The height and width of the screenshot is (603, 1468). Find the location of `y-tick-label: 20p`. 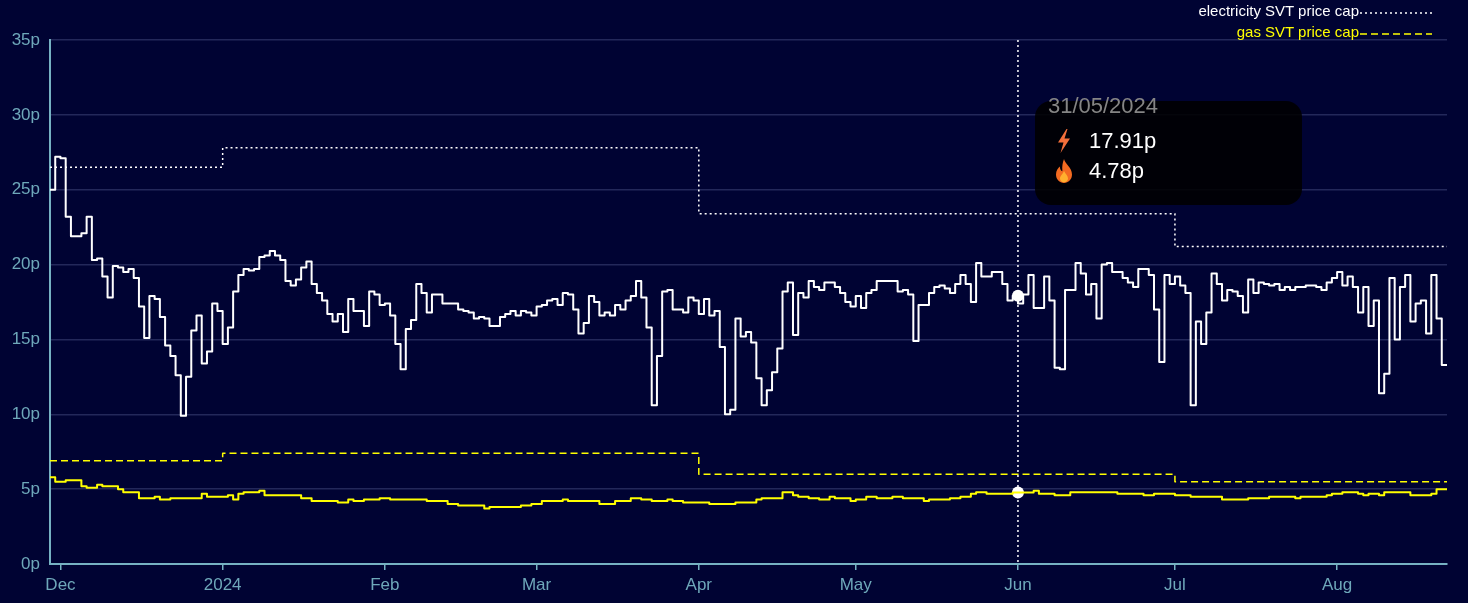

y-tick-label: 20p is located at coordinates (25, 264).